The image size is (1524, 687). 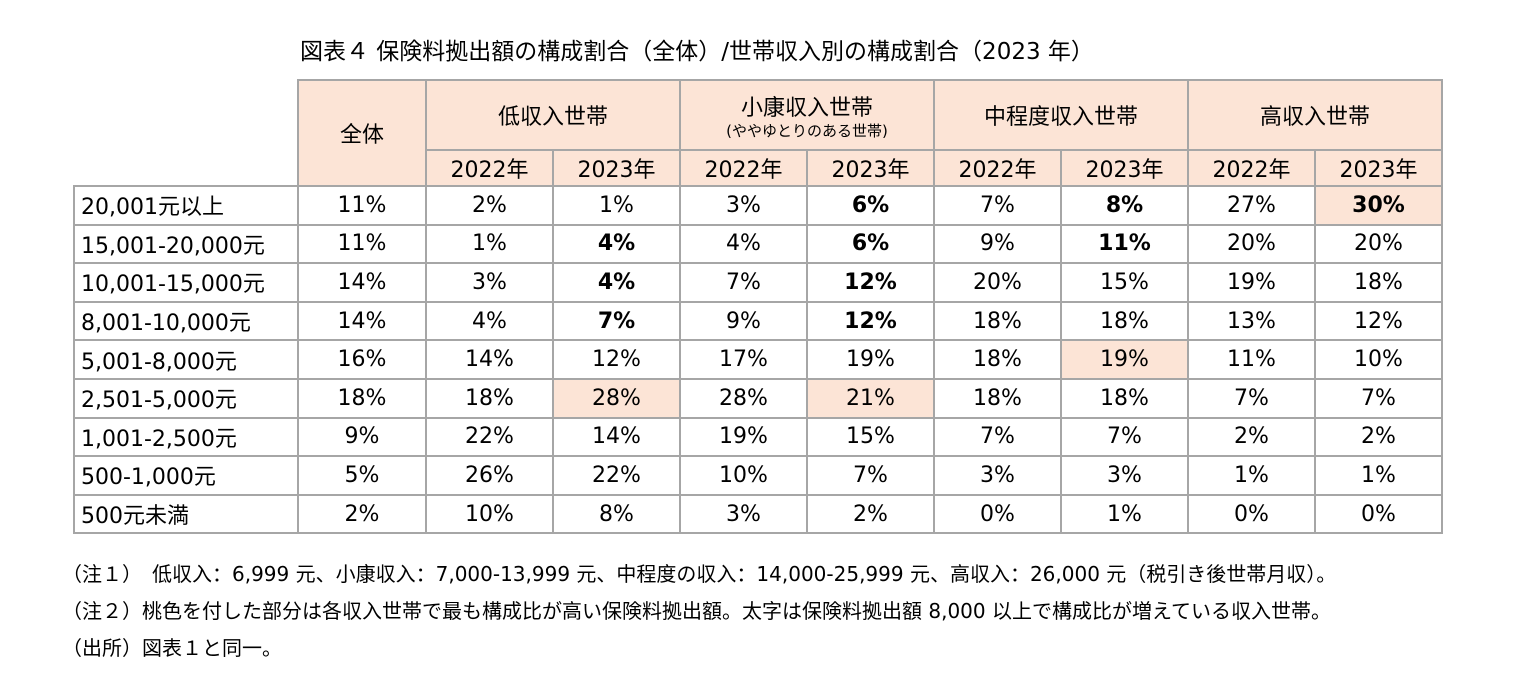 I want to click on table-row: 8,001-10,000元 14% 4% 7% 9% 12% 18% 18% 13% 12%, so click(x=758, y=321).